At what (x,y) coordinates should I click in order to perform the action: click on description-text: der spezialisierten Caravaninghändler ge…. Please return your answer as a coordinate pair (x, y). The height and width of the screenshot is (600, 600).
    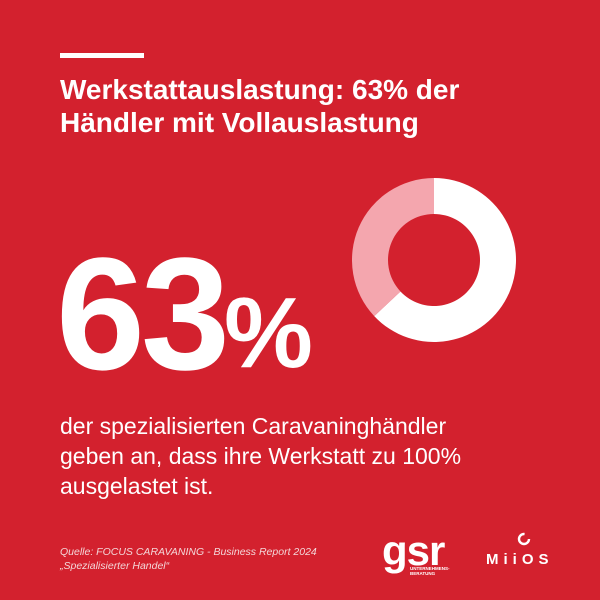
    Looking at the image, I should click on (320, 456).